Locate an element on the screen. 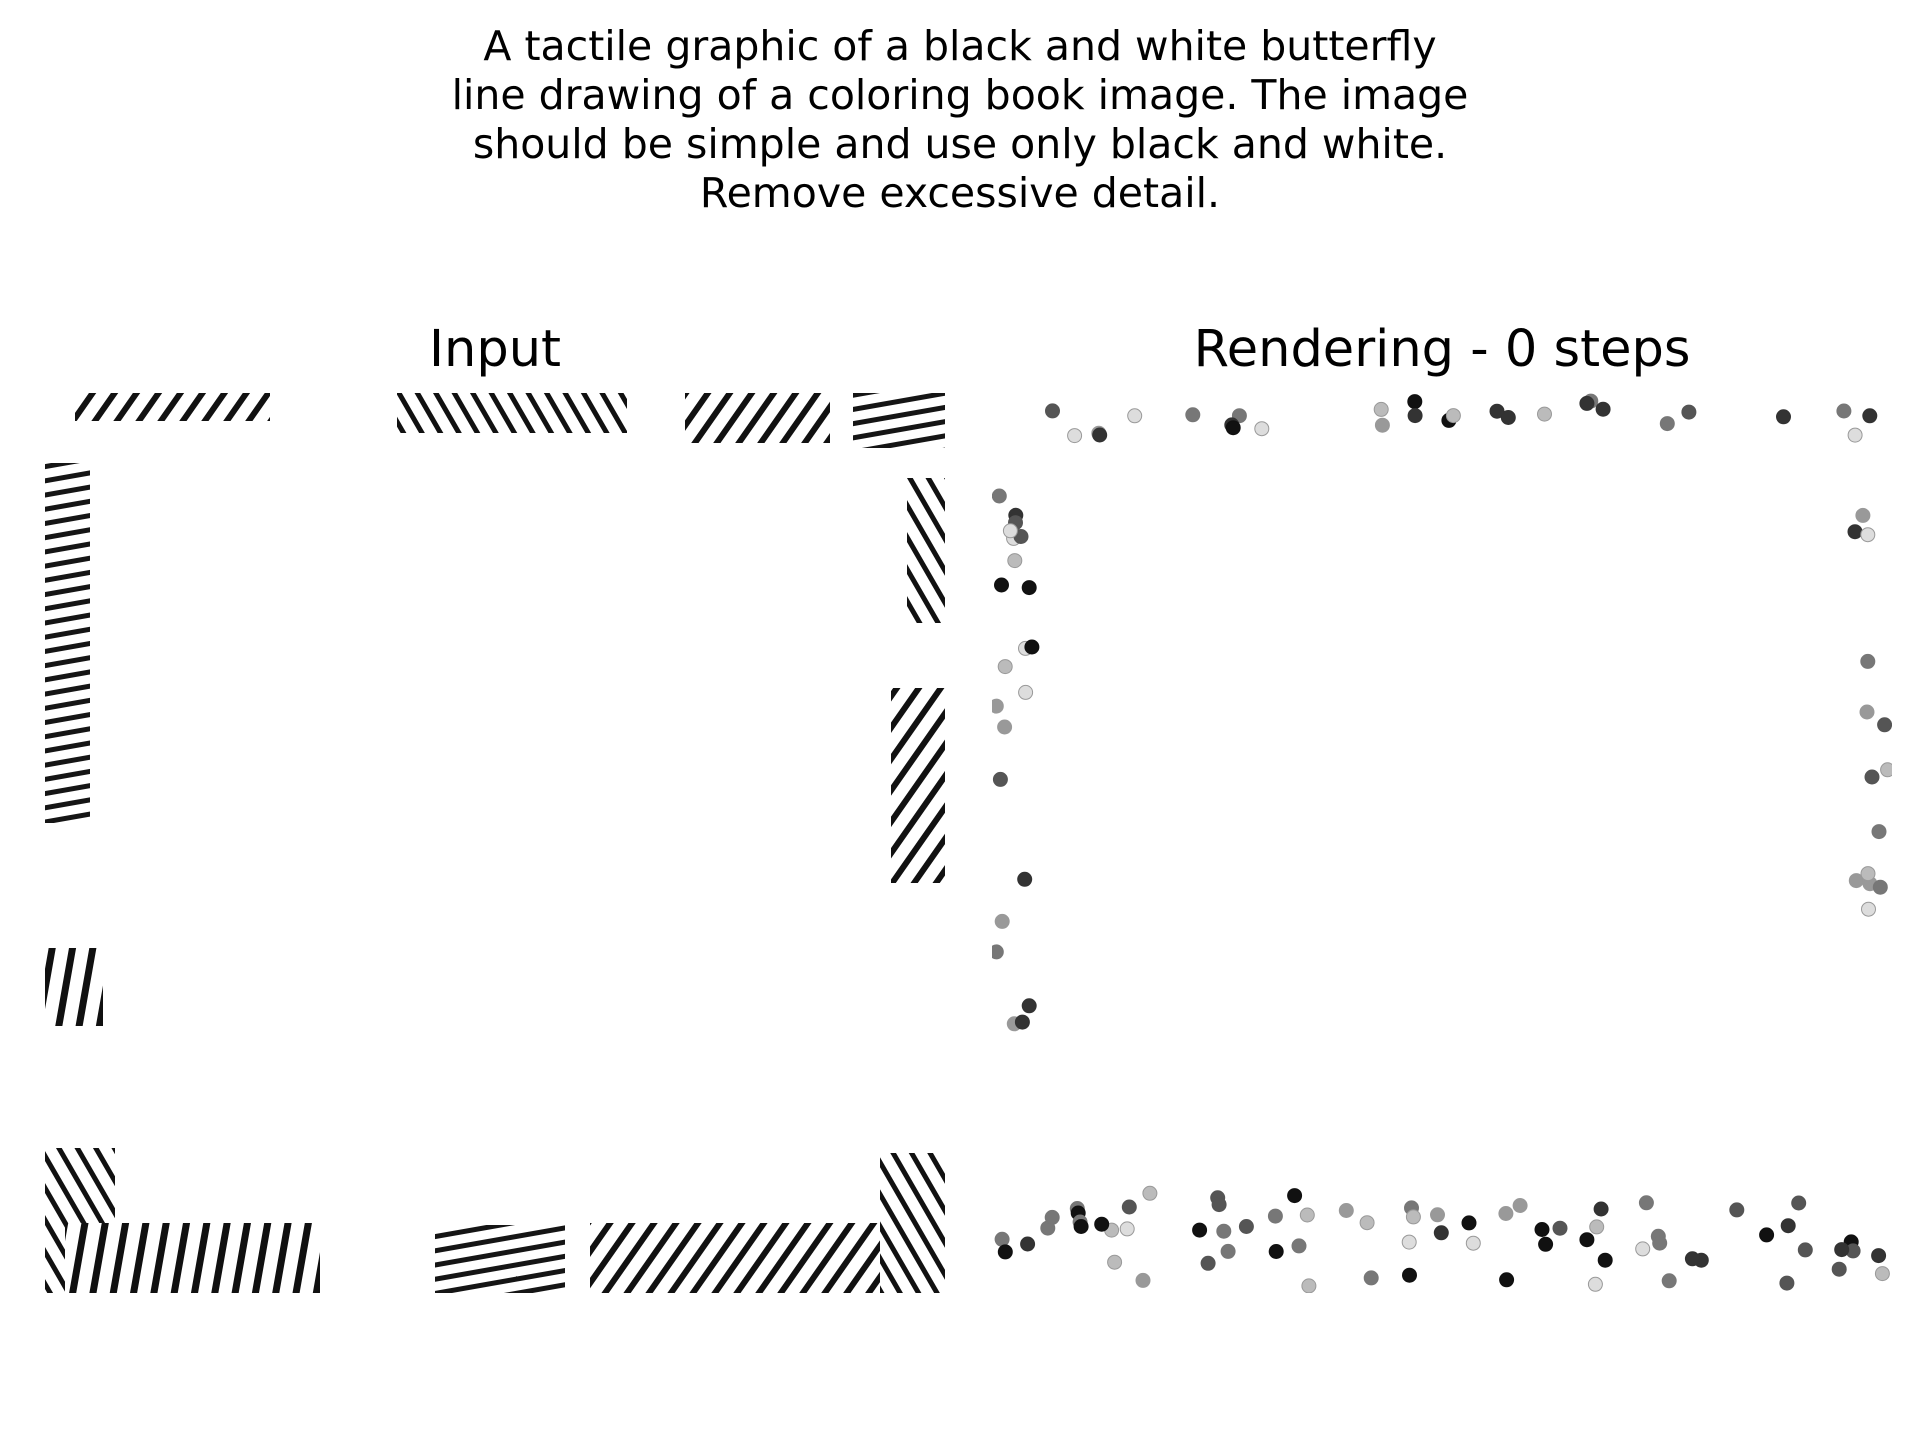 The height and width of the screenshot is (1440, 1920). input-panel-title: Input is located at coordinates (495, 349).